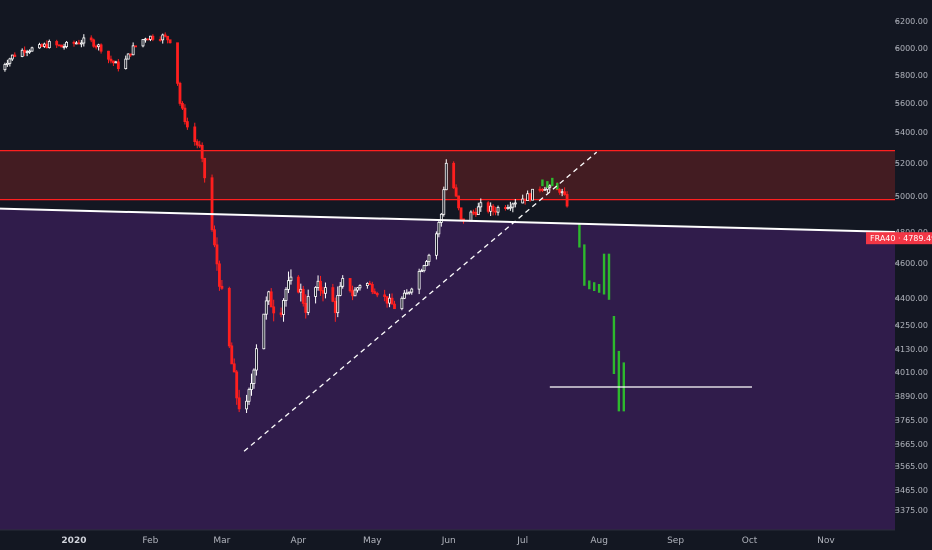 The width and height of the screenshot is (932, 550). Describe the element at coordinates (750, 541) in the screenshot. I see `time-tick-label: Oct` at that location.